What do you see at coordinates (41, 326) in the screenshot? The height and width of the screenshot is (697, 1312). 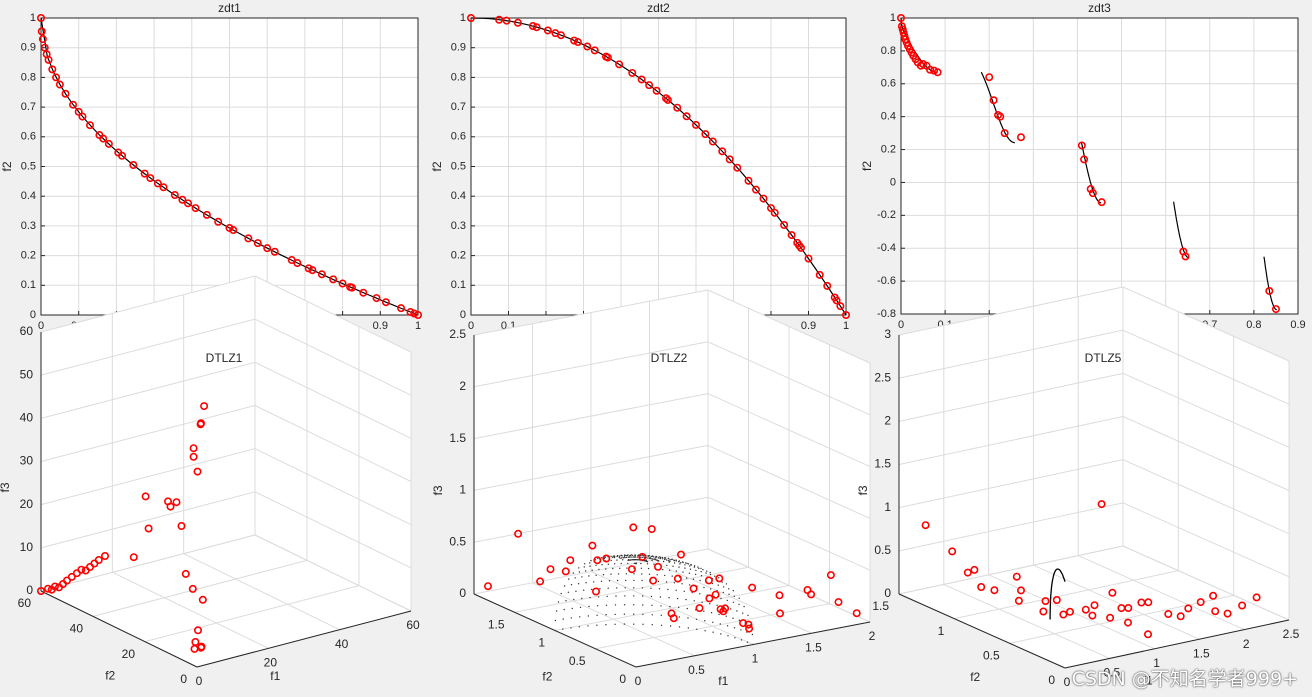 I see `x-tick-label: 0` at bounding box center [41, 326].